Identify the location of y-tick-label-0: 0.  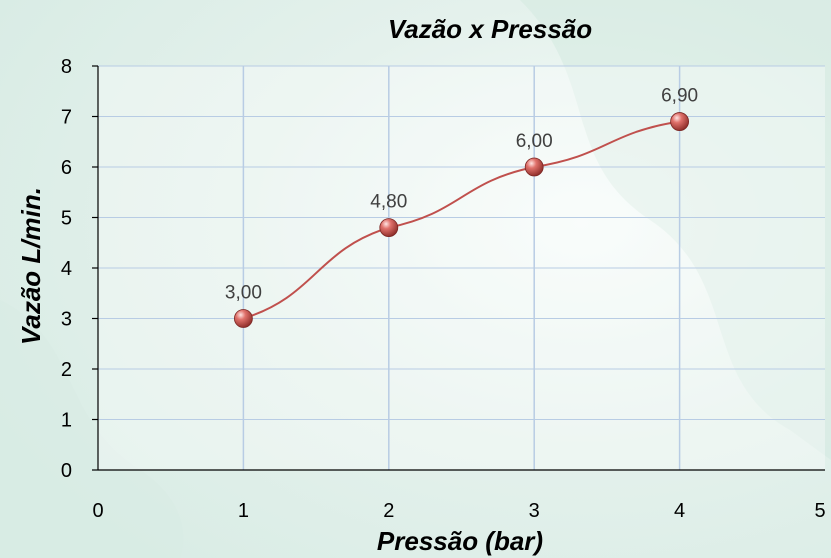
(66, 471).